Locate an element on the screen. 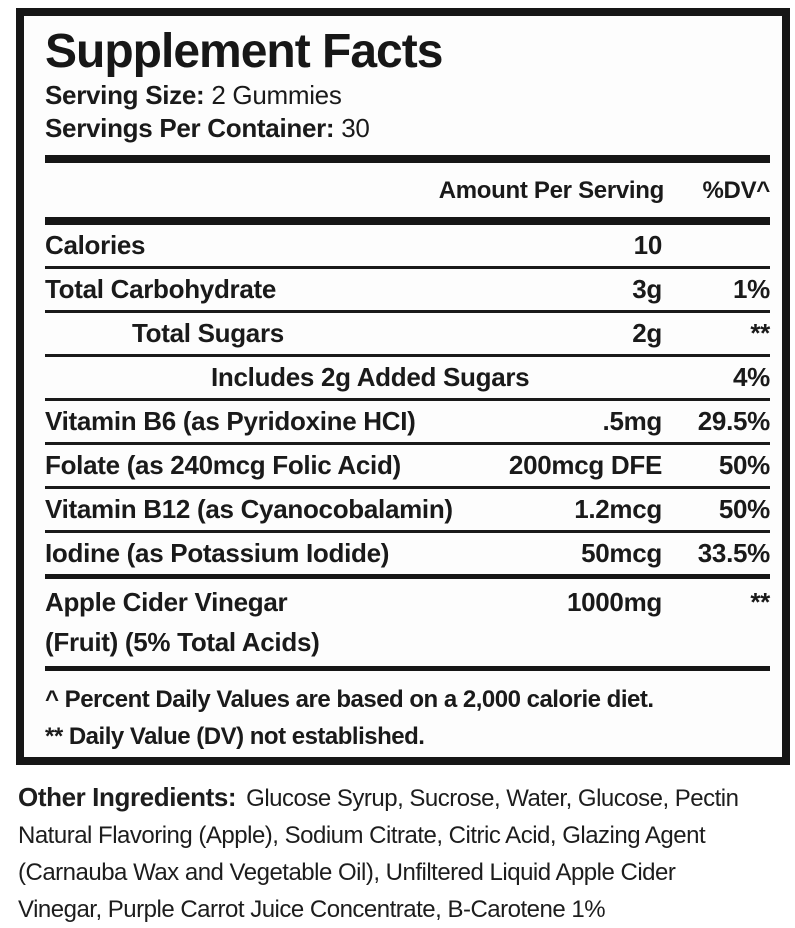 The height and width of the screenshot is (928, 795). nutrient-name: Calories is located at coordinates (95, 245).